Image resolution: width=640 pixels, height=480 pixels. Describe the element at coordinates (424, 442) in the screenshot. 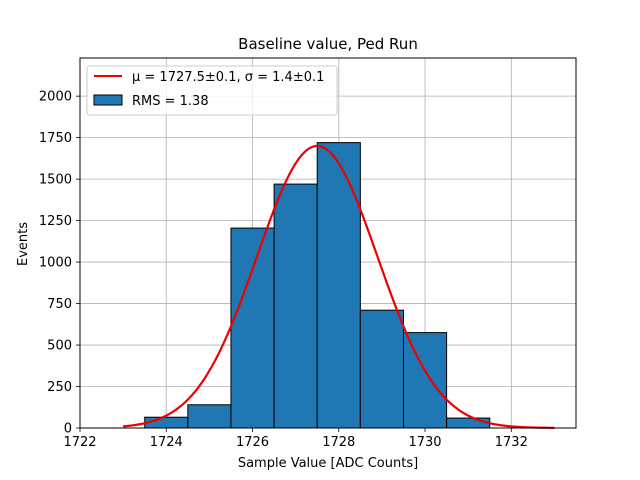

I see `x-tick-label: 1730` at that location.